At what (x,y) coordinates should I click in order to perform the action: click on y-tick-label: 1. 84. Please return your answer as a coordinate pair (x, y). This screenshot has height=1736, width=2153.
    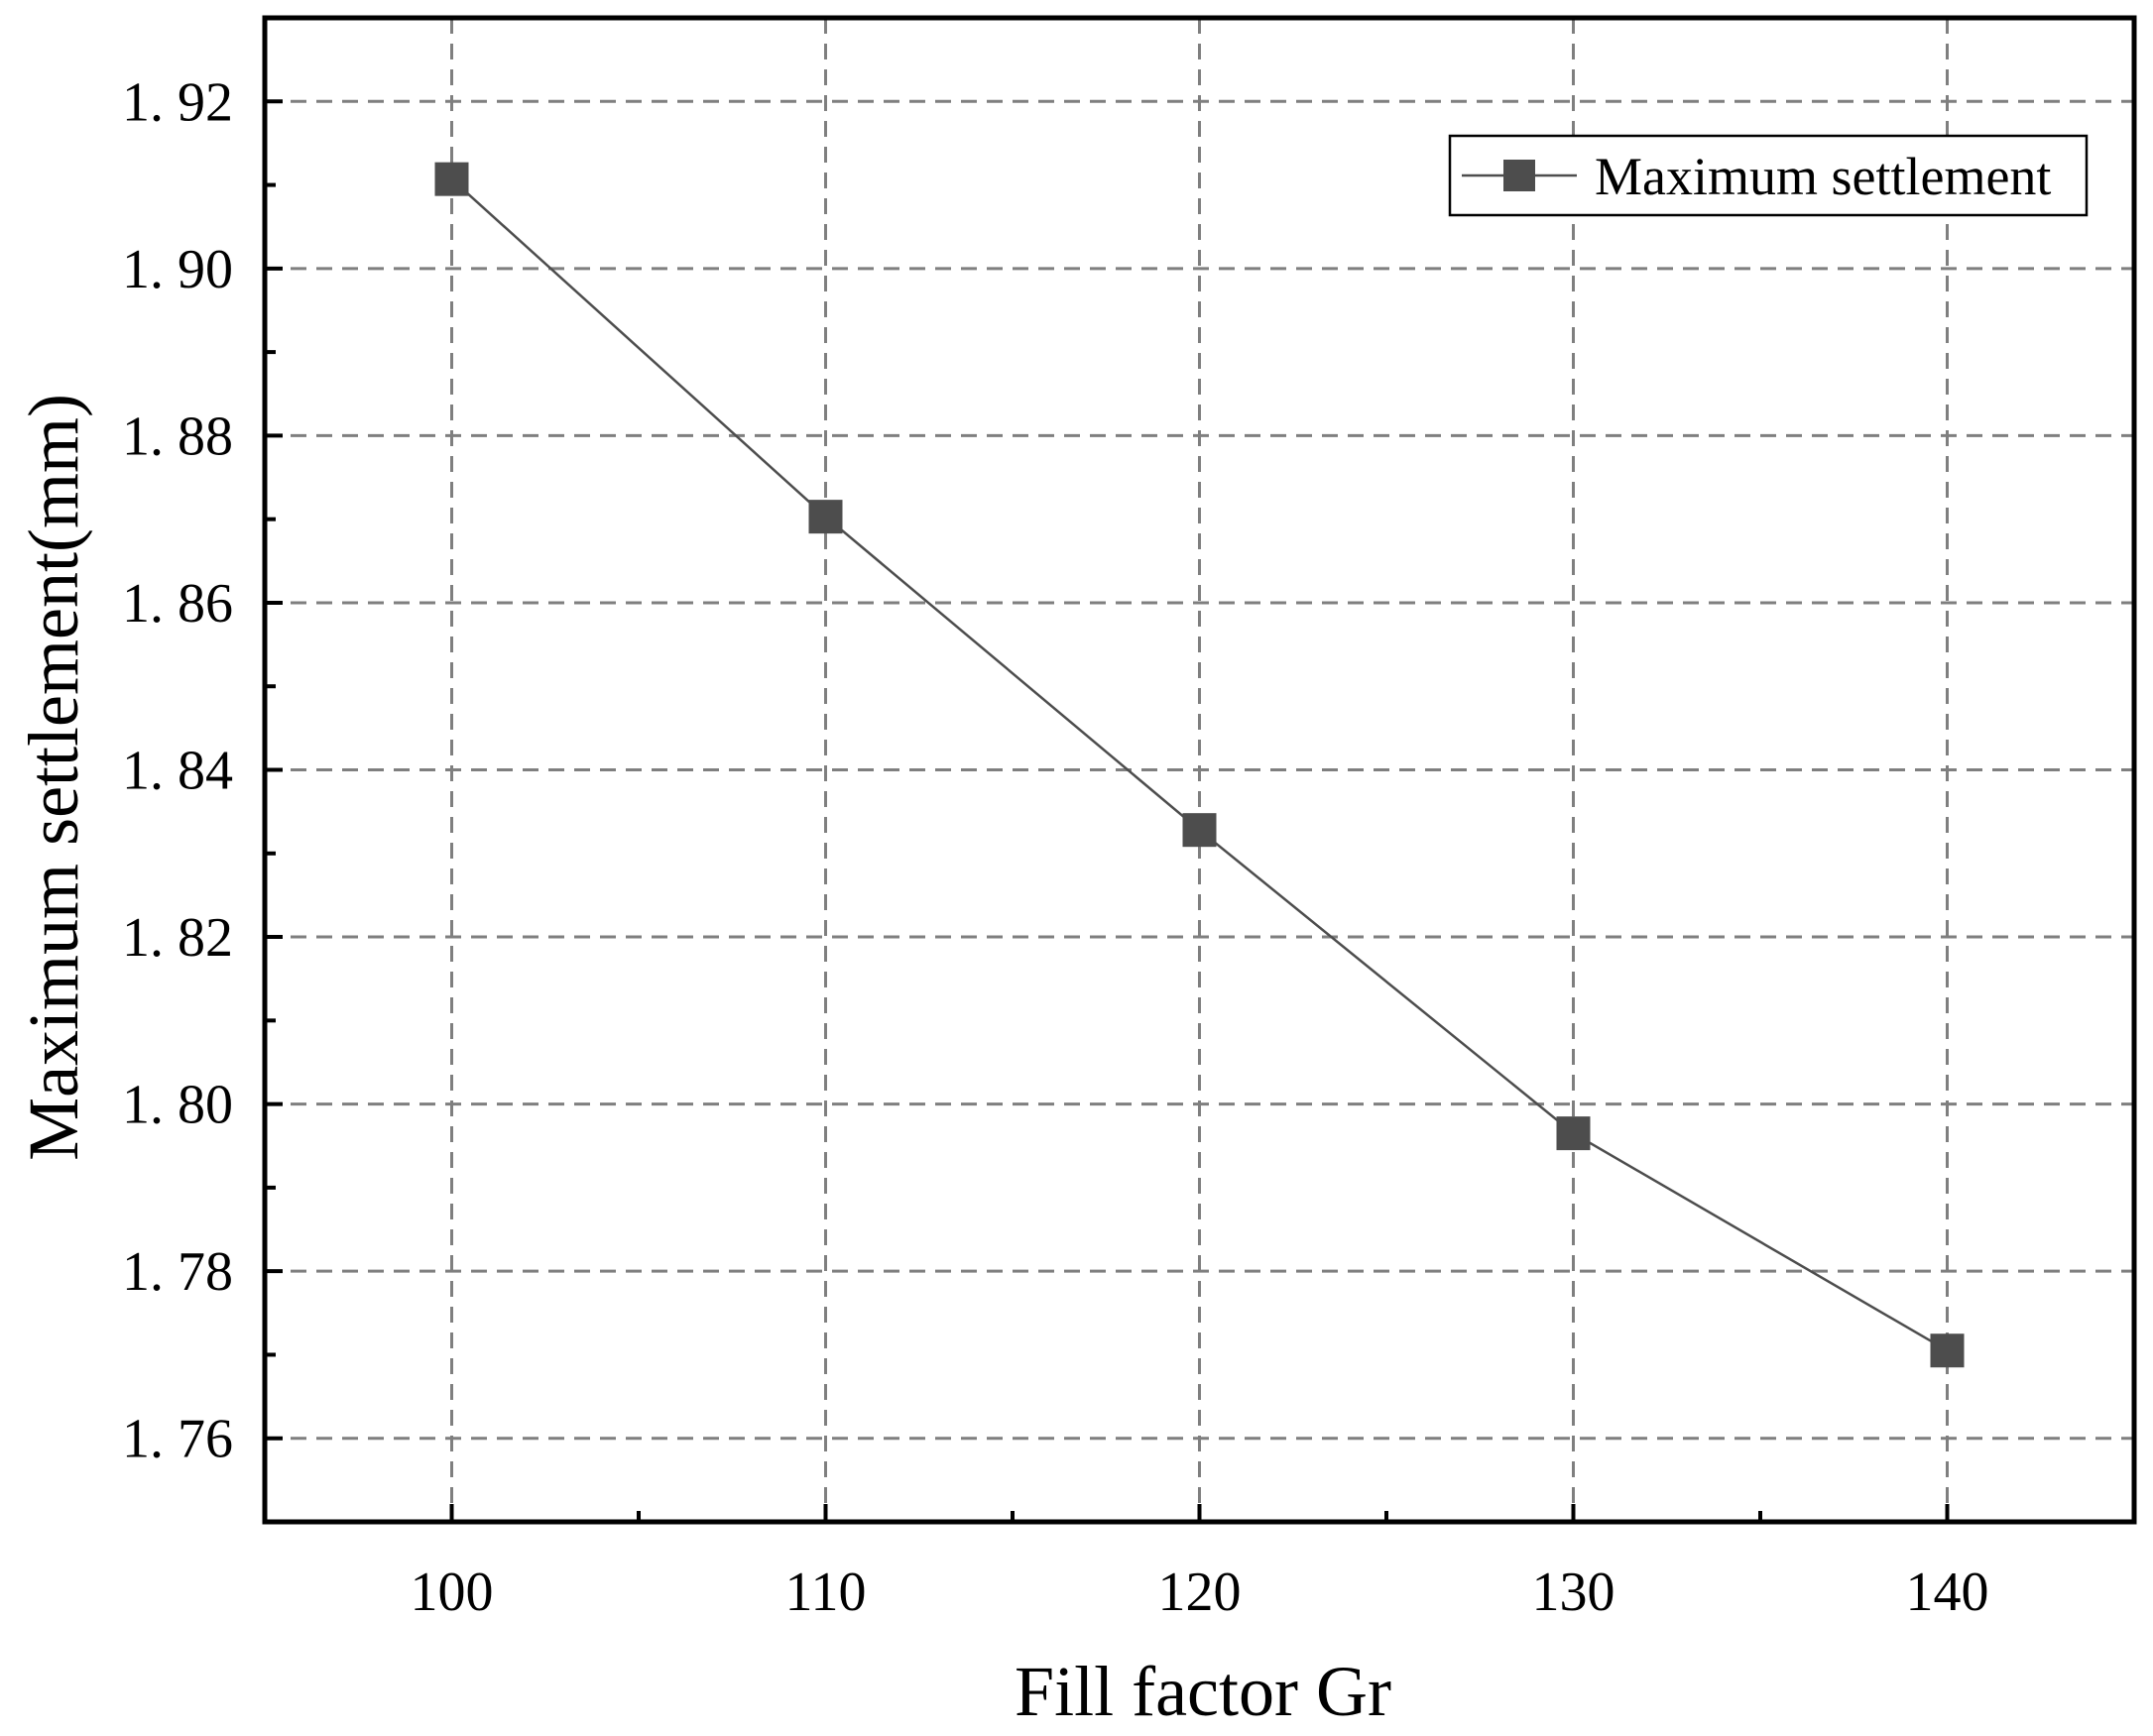
    Looking at the image, I should click on (177, 771).